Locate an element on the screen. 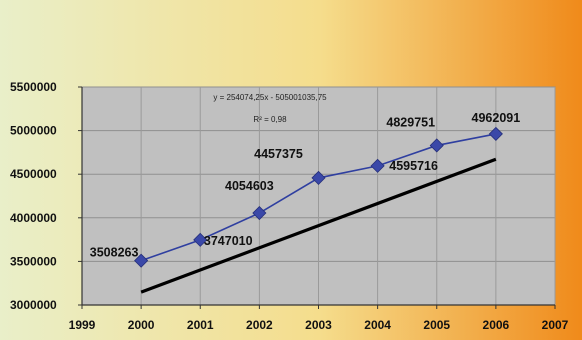  x-tick-label: 2003 is located at coordinates (318, 325).